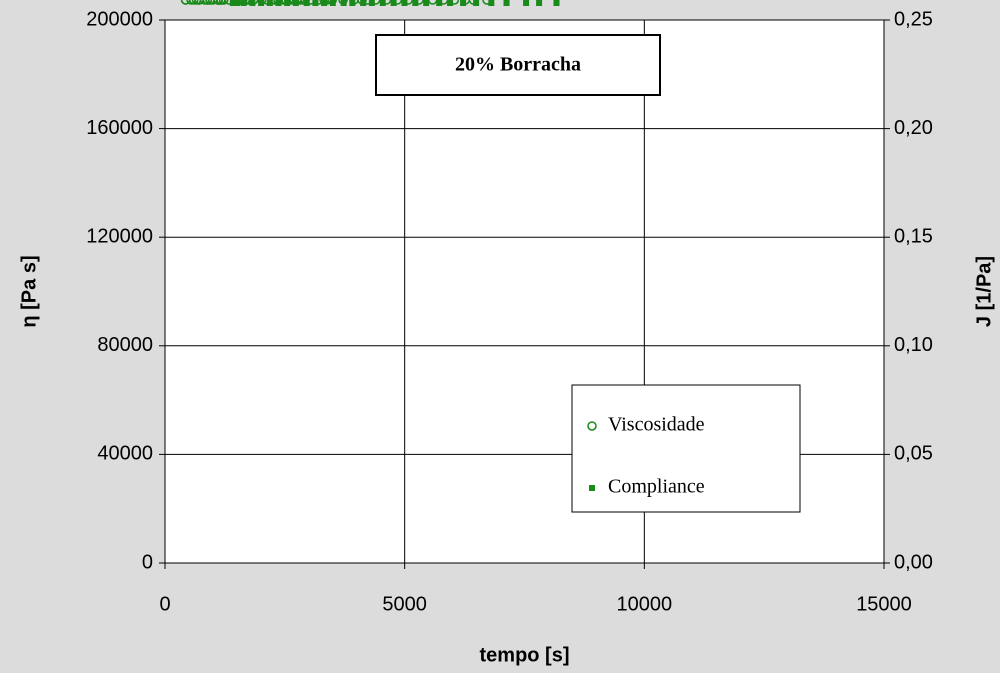 This screenshot has width=1000, height=673. I want to click on y2-tick-label: 0,20, so click(913, 128).